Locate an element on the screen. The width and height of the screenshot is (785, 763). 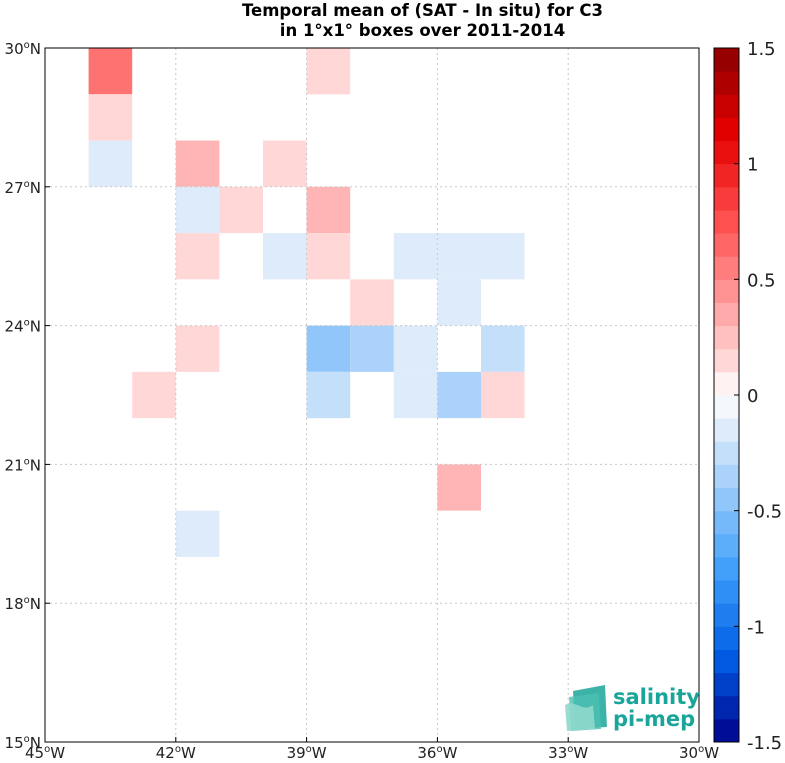
colorbar-tick-label: 1 is located at coordinates (752, 165).